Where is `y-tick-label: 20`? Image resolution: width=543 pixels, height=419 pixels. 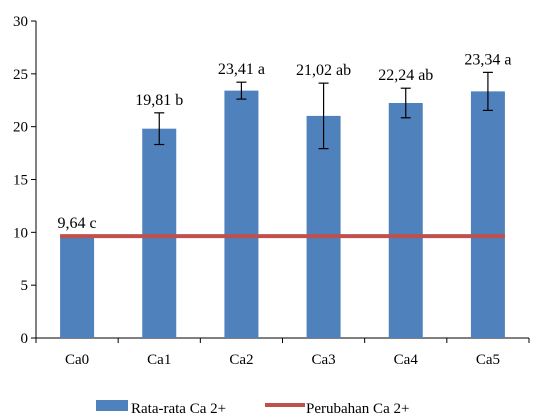 y-tick-label: 20 is located at coordinates (20, 128).